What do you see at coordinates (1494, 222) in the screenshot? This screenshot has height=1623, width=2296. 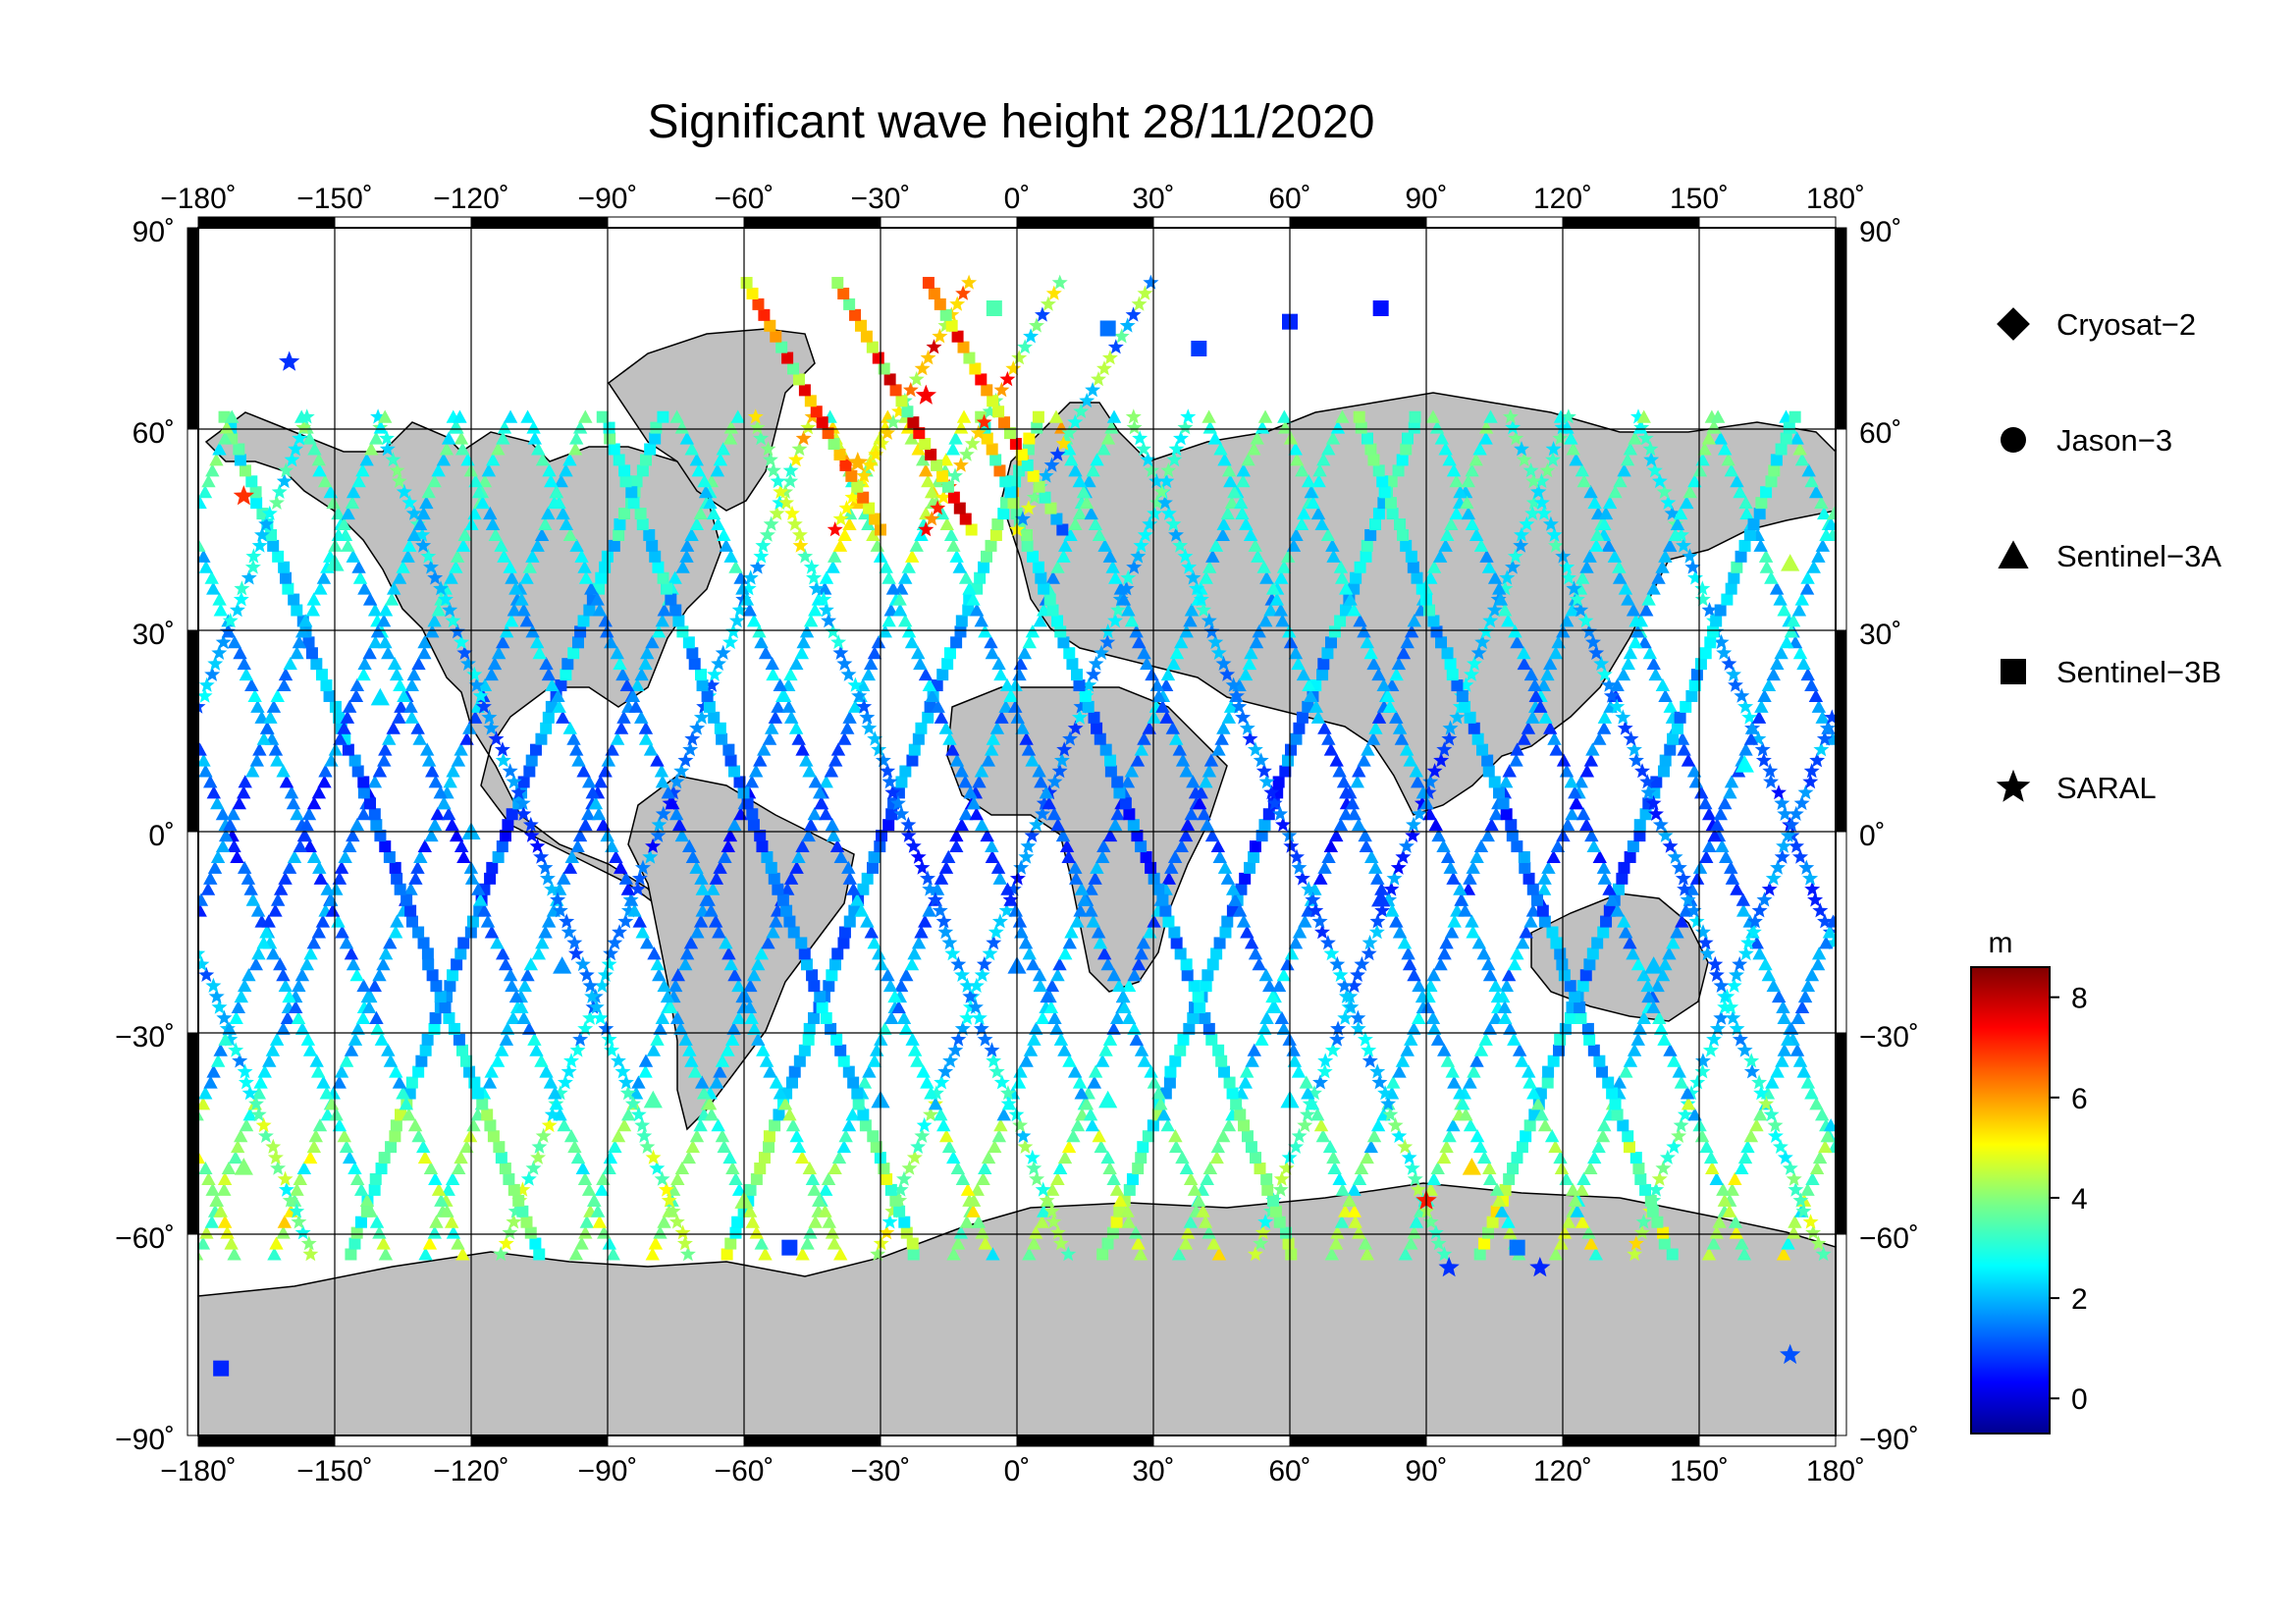 I see `frame-segment-top` at bounding box center [1494, 222].